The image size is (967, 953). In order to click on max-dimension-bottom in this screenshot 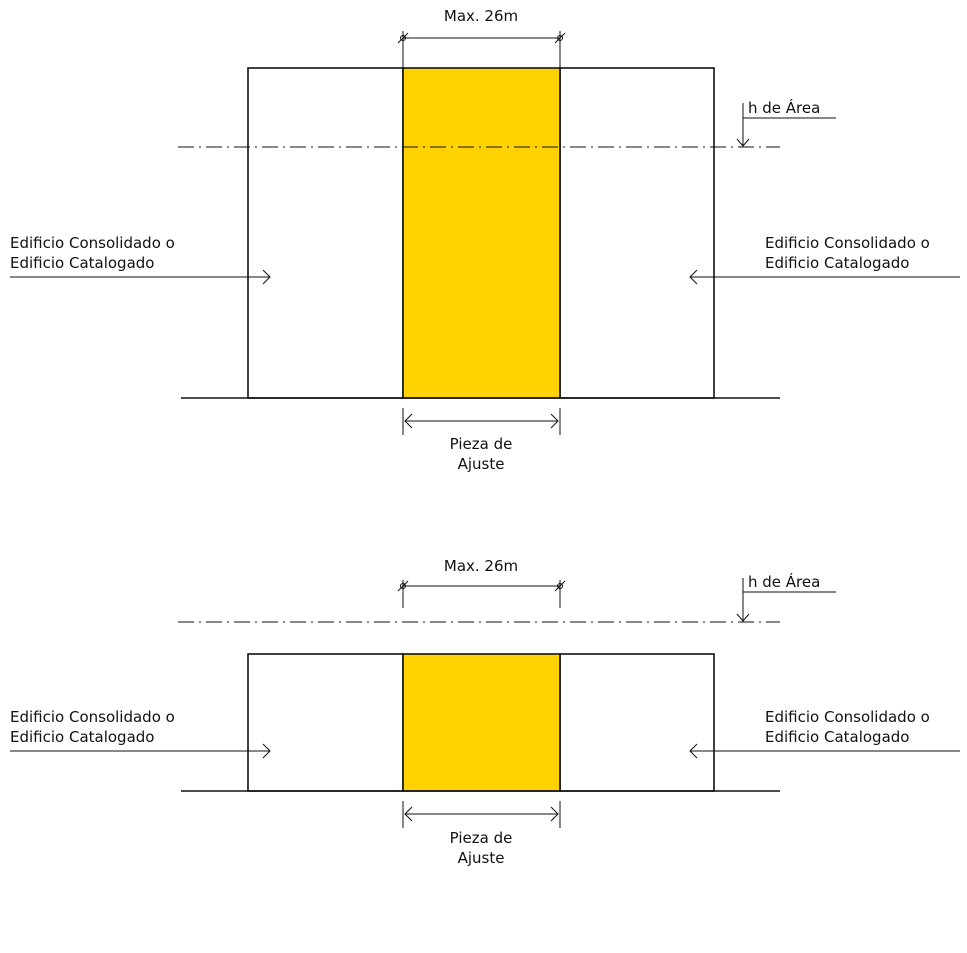, I will do `click(481, 594)`.